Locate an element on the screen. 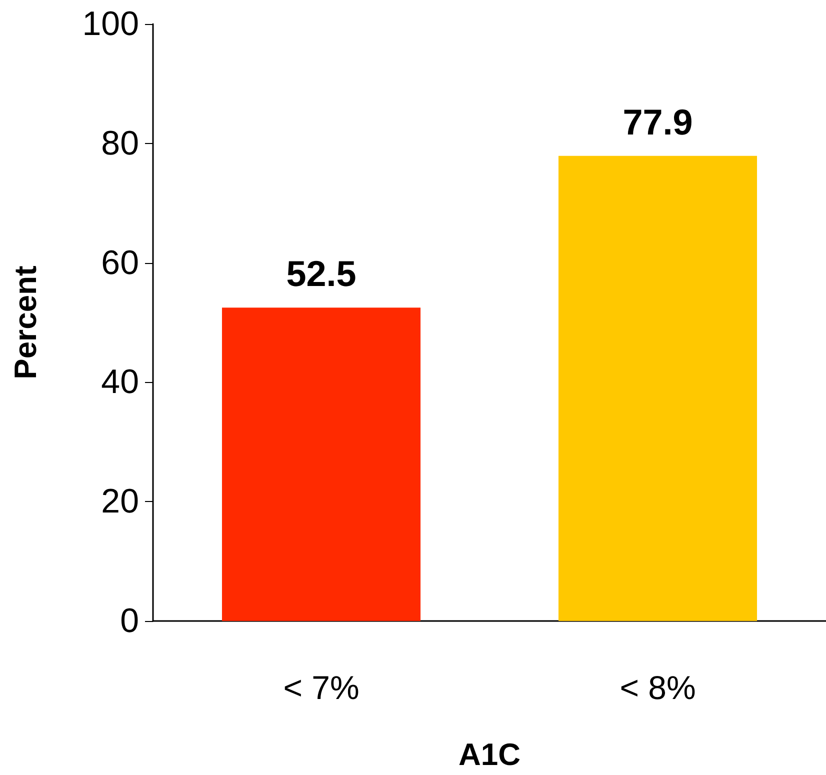 This screenshot has height=775, width=826. x-tick-label: < 7% is located at coordinates (321, 687).